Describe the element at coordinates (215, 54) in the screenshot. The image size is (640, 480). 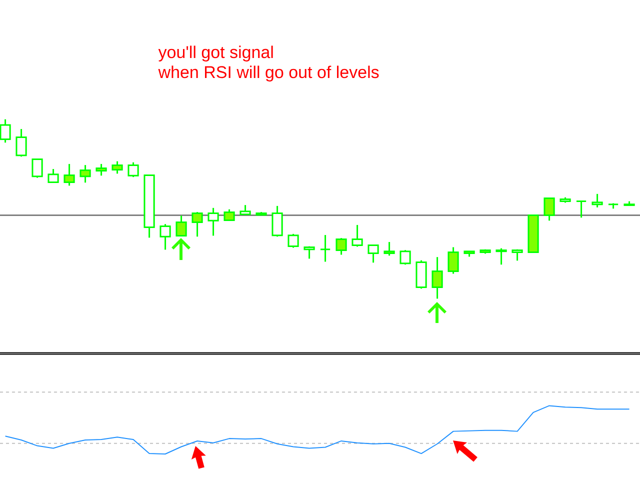
I see `text: you'll got signal` at that location.